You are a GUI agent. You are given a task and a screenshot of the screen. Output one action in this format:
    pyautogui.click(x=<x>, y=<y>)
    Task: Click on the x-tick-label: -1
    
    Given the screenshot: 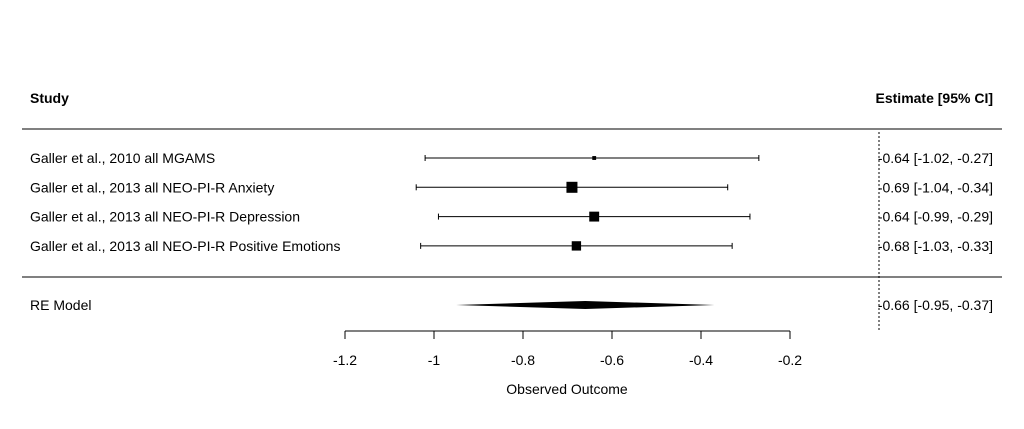 What is the action you would take?
    pyautogui.click(x=434, y=360)
    